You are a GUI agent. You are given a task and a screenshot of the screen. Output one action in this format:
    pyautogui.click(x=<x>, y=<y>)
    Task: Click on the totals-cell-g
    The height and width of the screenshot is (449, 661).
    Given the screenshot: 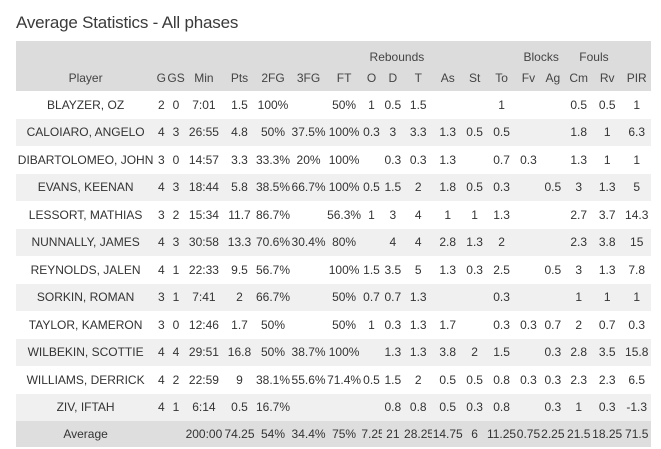 What is the action you would take?
    pyautogui.click(x=161, y=434)
    